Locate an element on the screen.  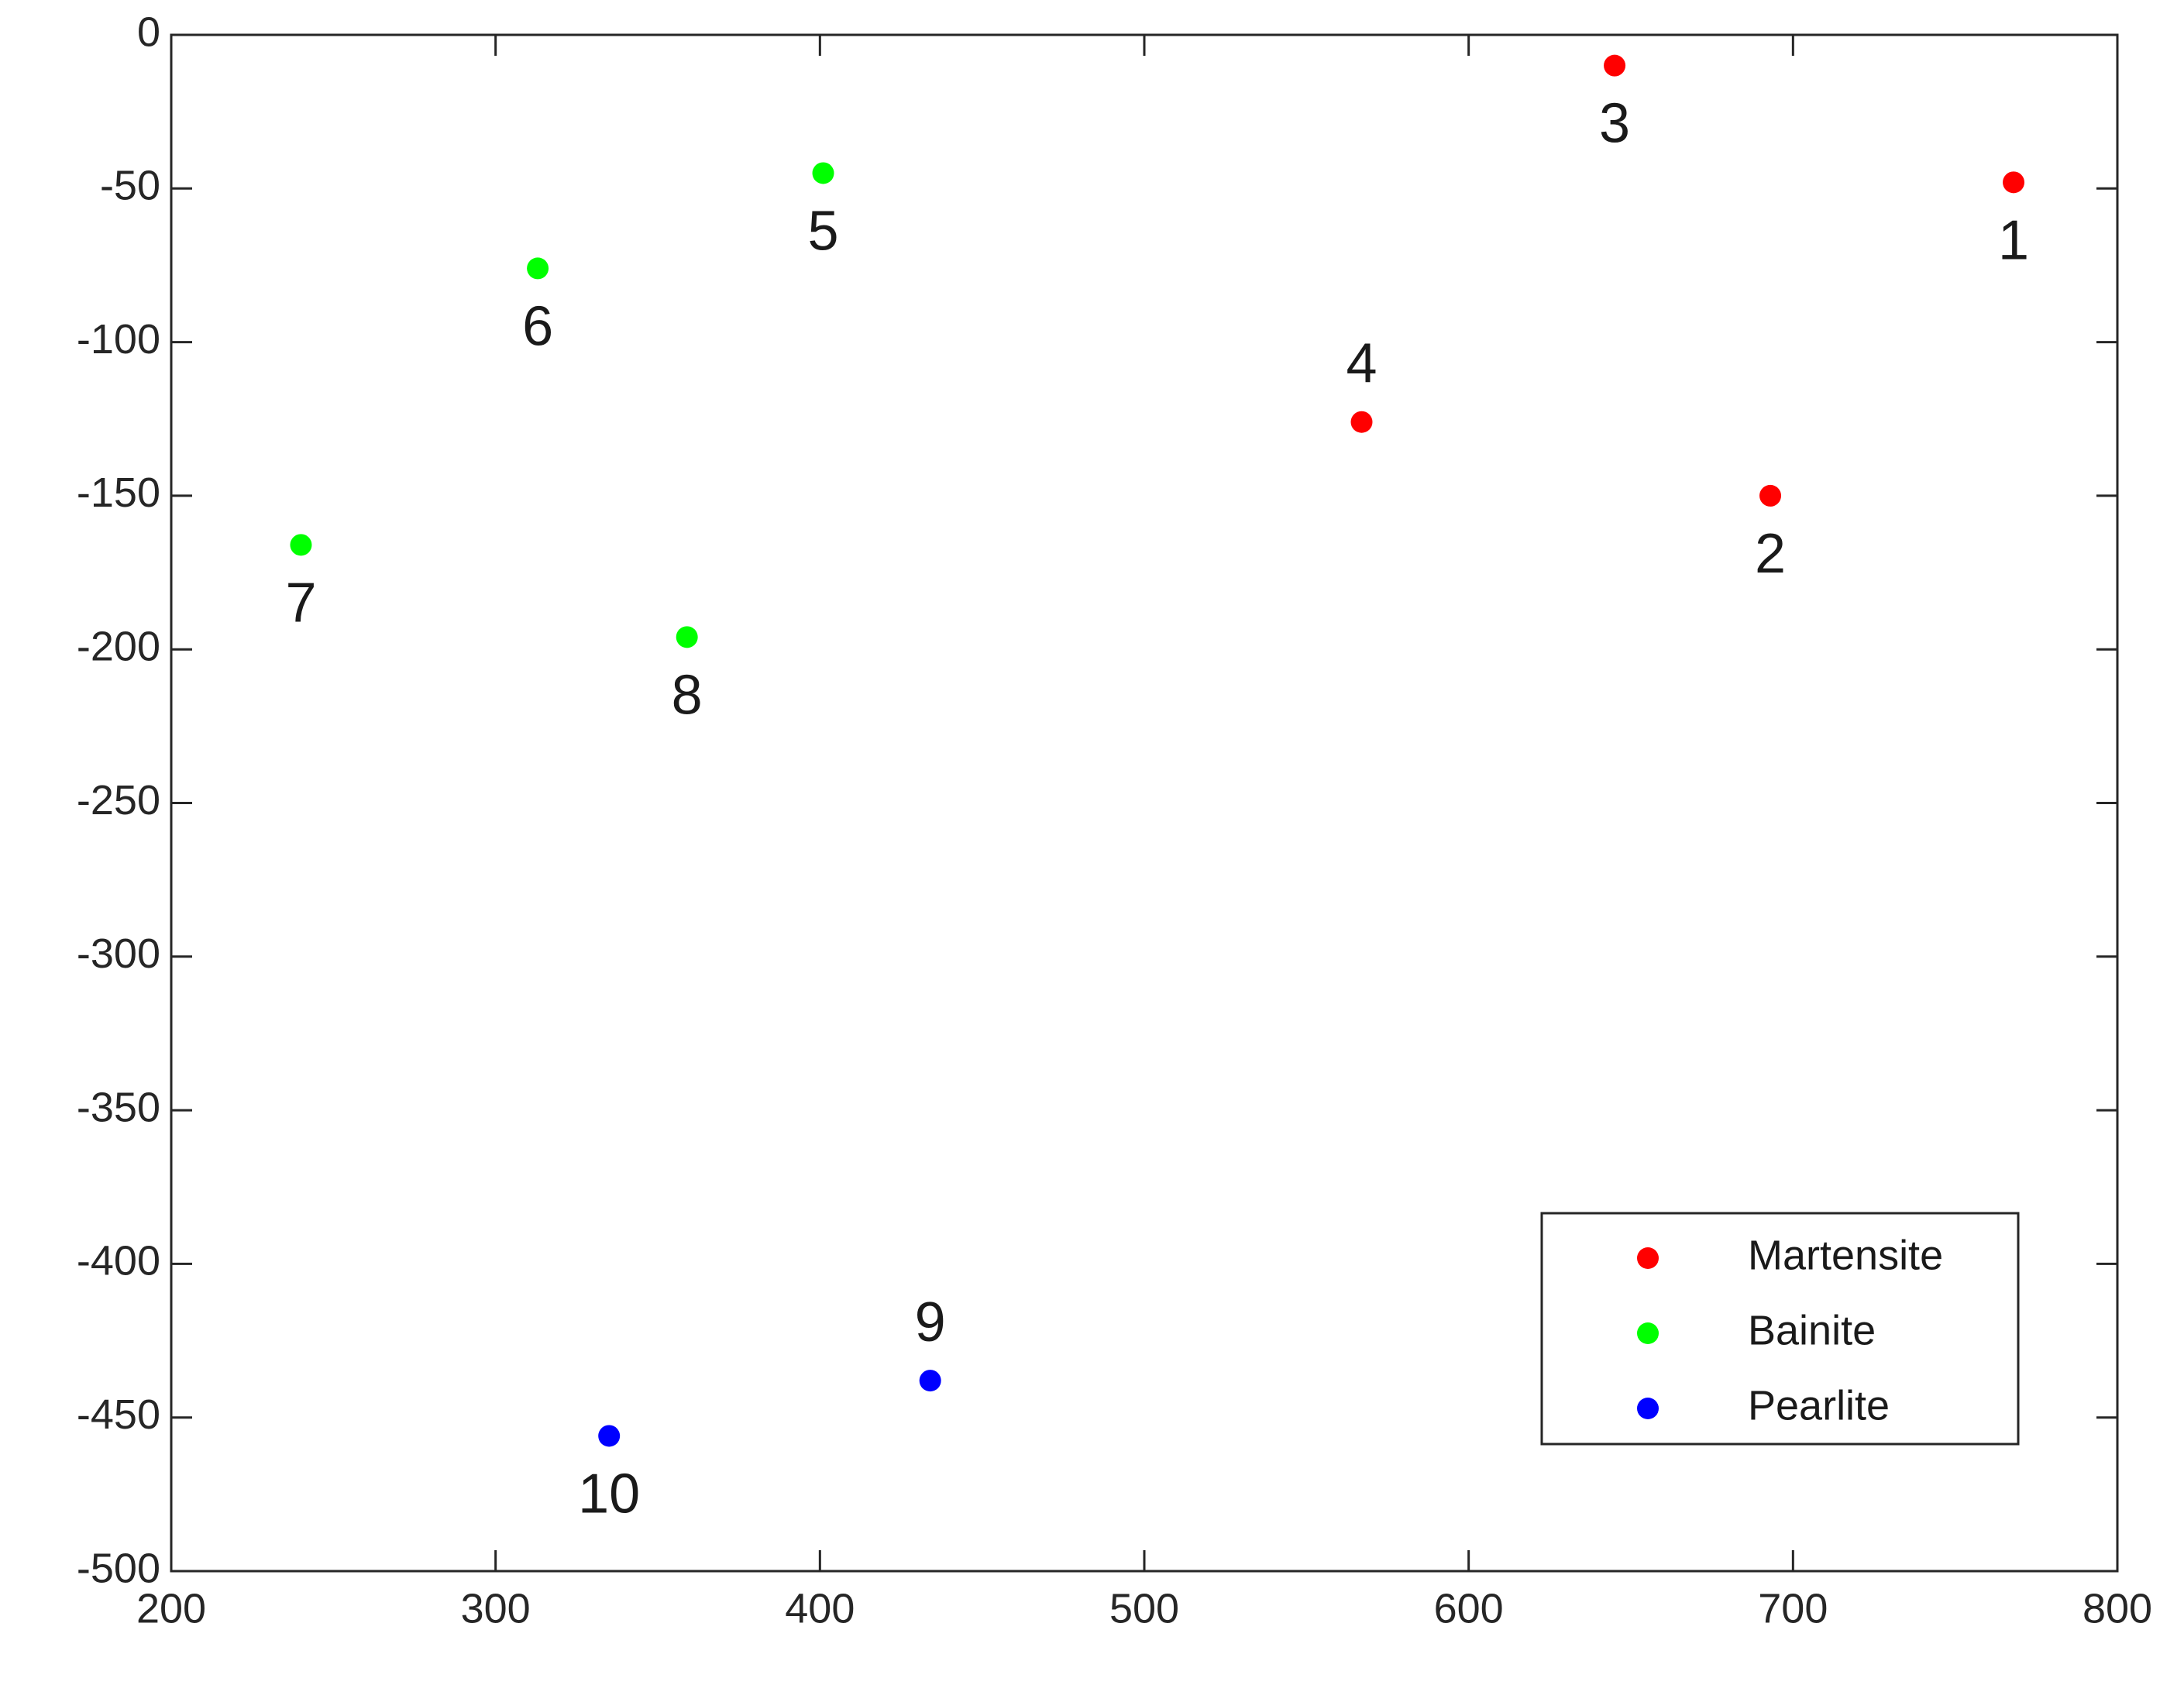
x-tick-label: 400 is located at coordinates (820, 1609).